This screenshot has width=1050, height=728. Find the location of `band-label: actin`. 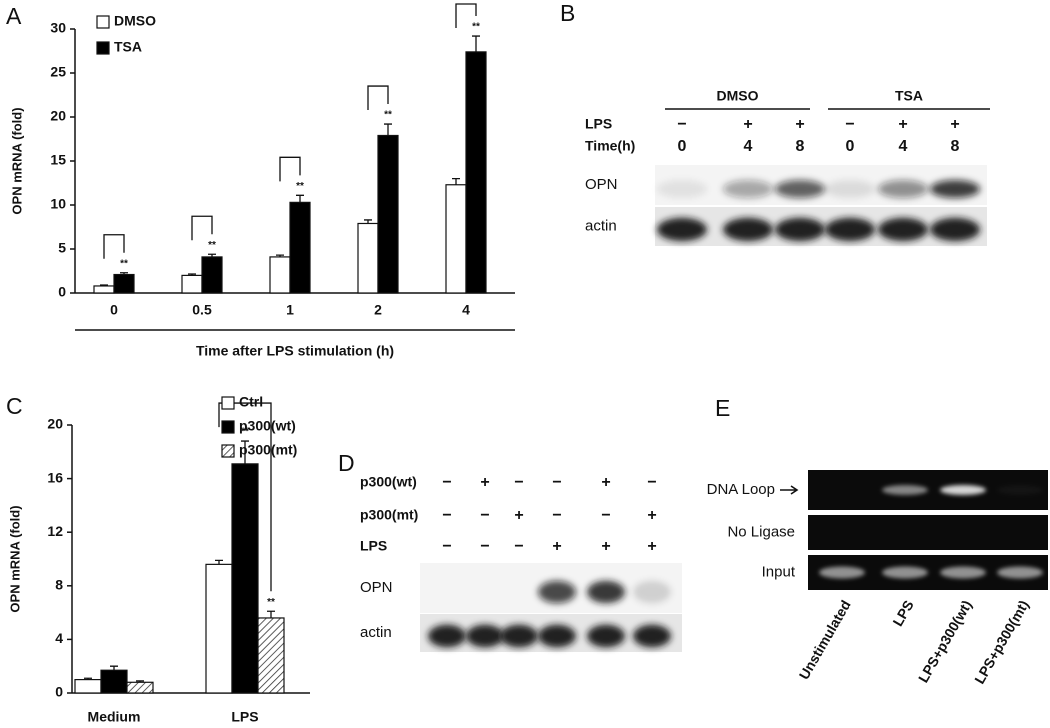

band-label: actin is located at coordinates (376, 632).